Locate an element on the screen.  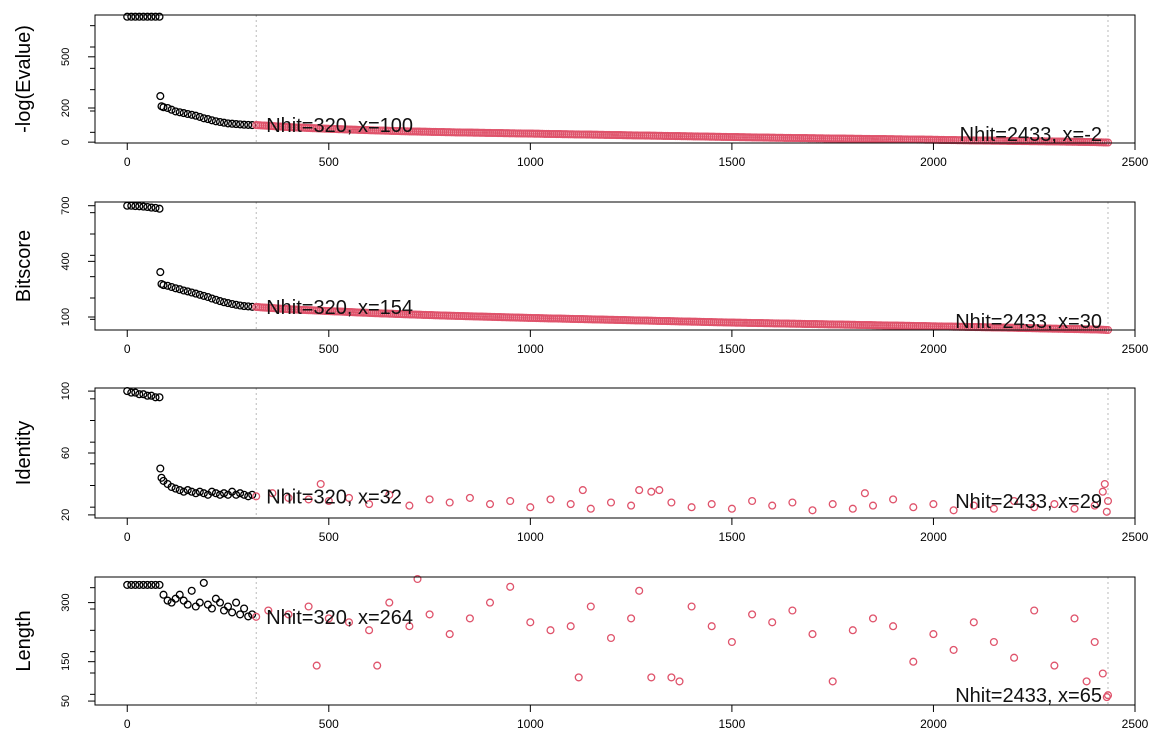
y-tick-label: 500 is located at coordinates (66, 57).